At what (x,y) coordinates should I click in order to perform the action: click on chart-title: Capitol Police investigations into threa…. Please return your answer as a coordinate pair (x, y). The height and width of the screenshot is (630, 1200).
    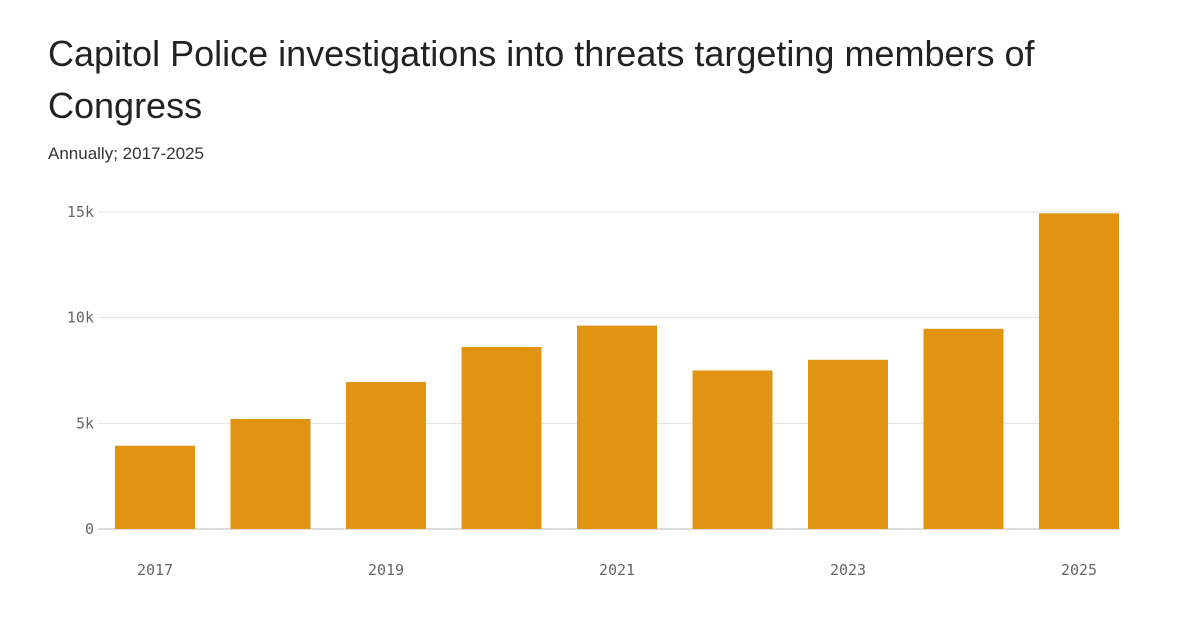
    Looking at the image, I should click on (541, 79).